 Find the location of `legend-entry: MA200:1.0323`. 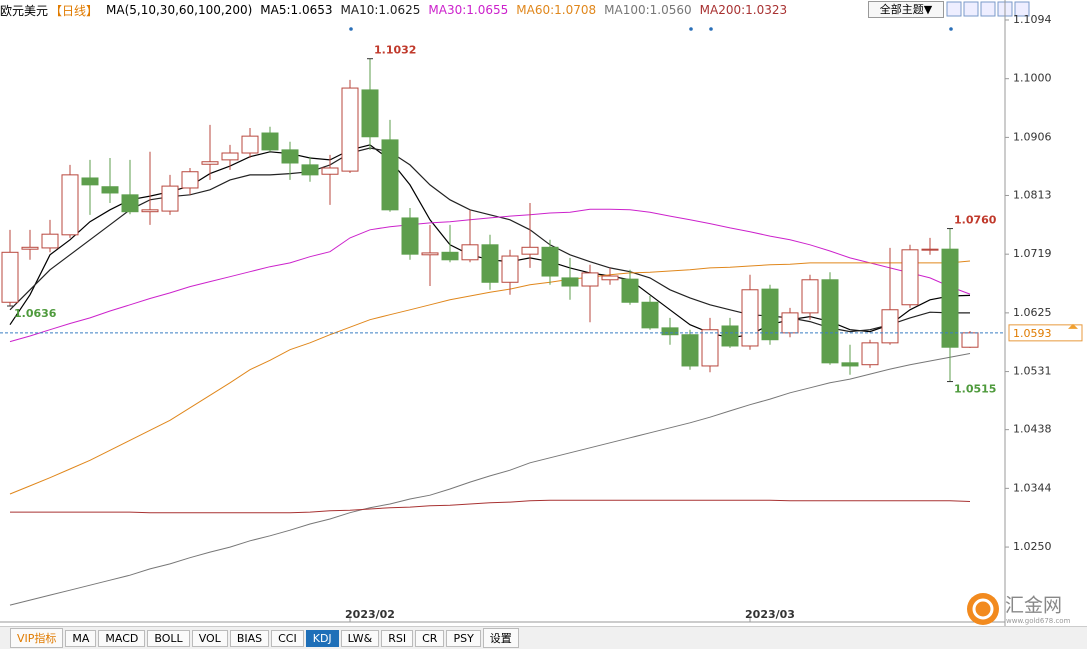

legend-entry: MA200:1.0323 is located at coordinates (743, 10).